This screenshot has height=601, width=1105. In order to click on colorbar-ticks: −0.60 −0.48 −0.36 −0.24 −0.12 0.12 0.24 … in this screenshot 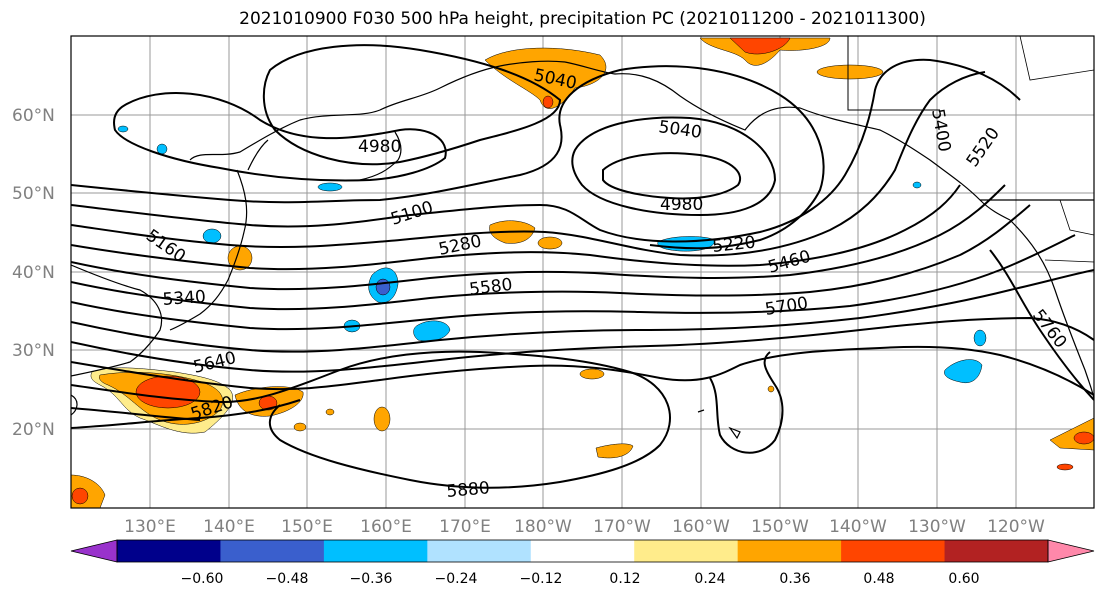, I will do `click(580, 579)`.